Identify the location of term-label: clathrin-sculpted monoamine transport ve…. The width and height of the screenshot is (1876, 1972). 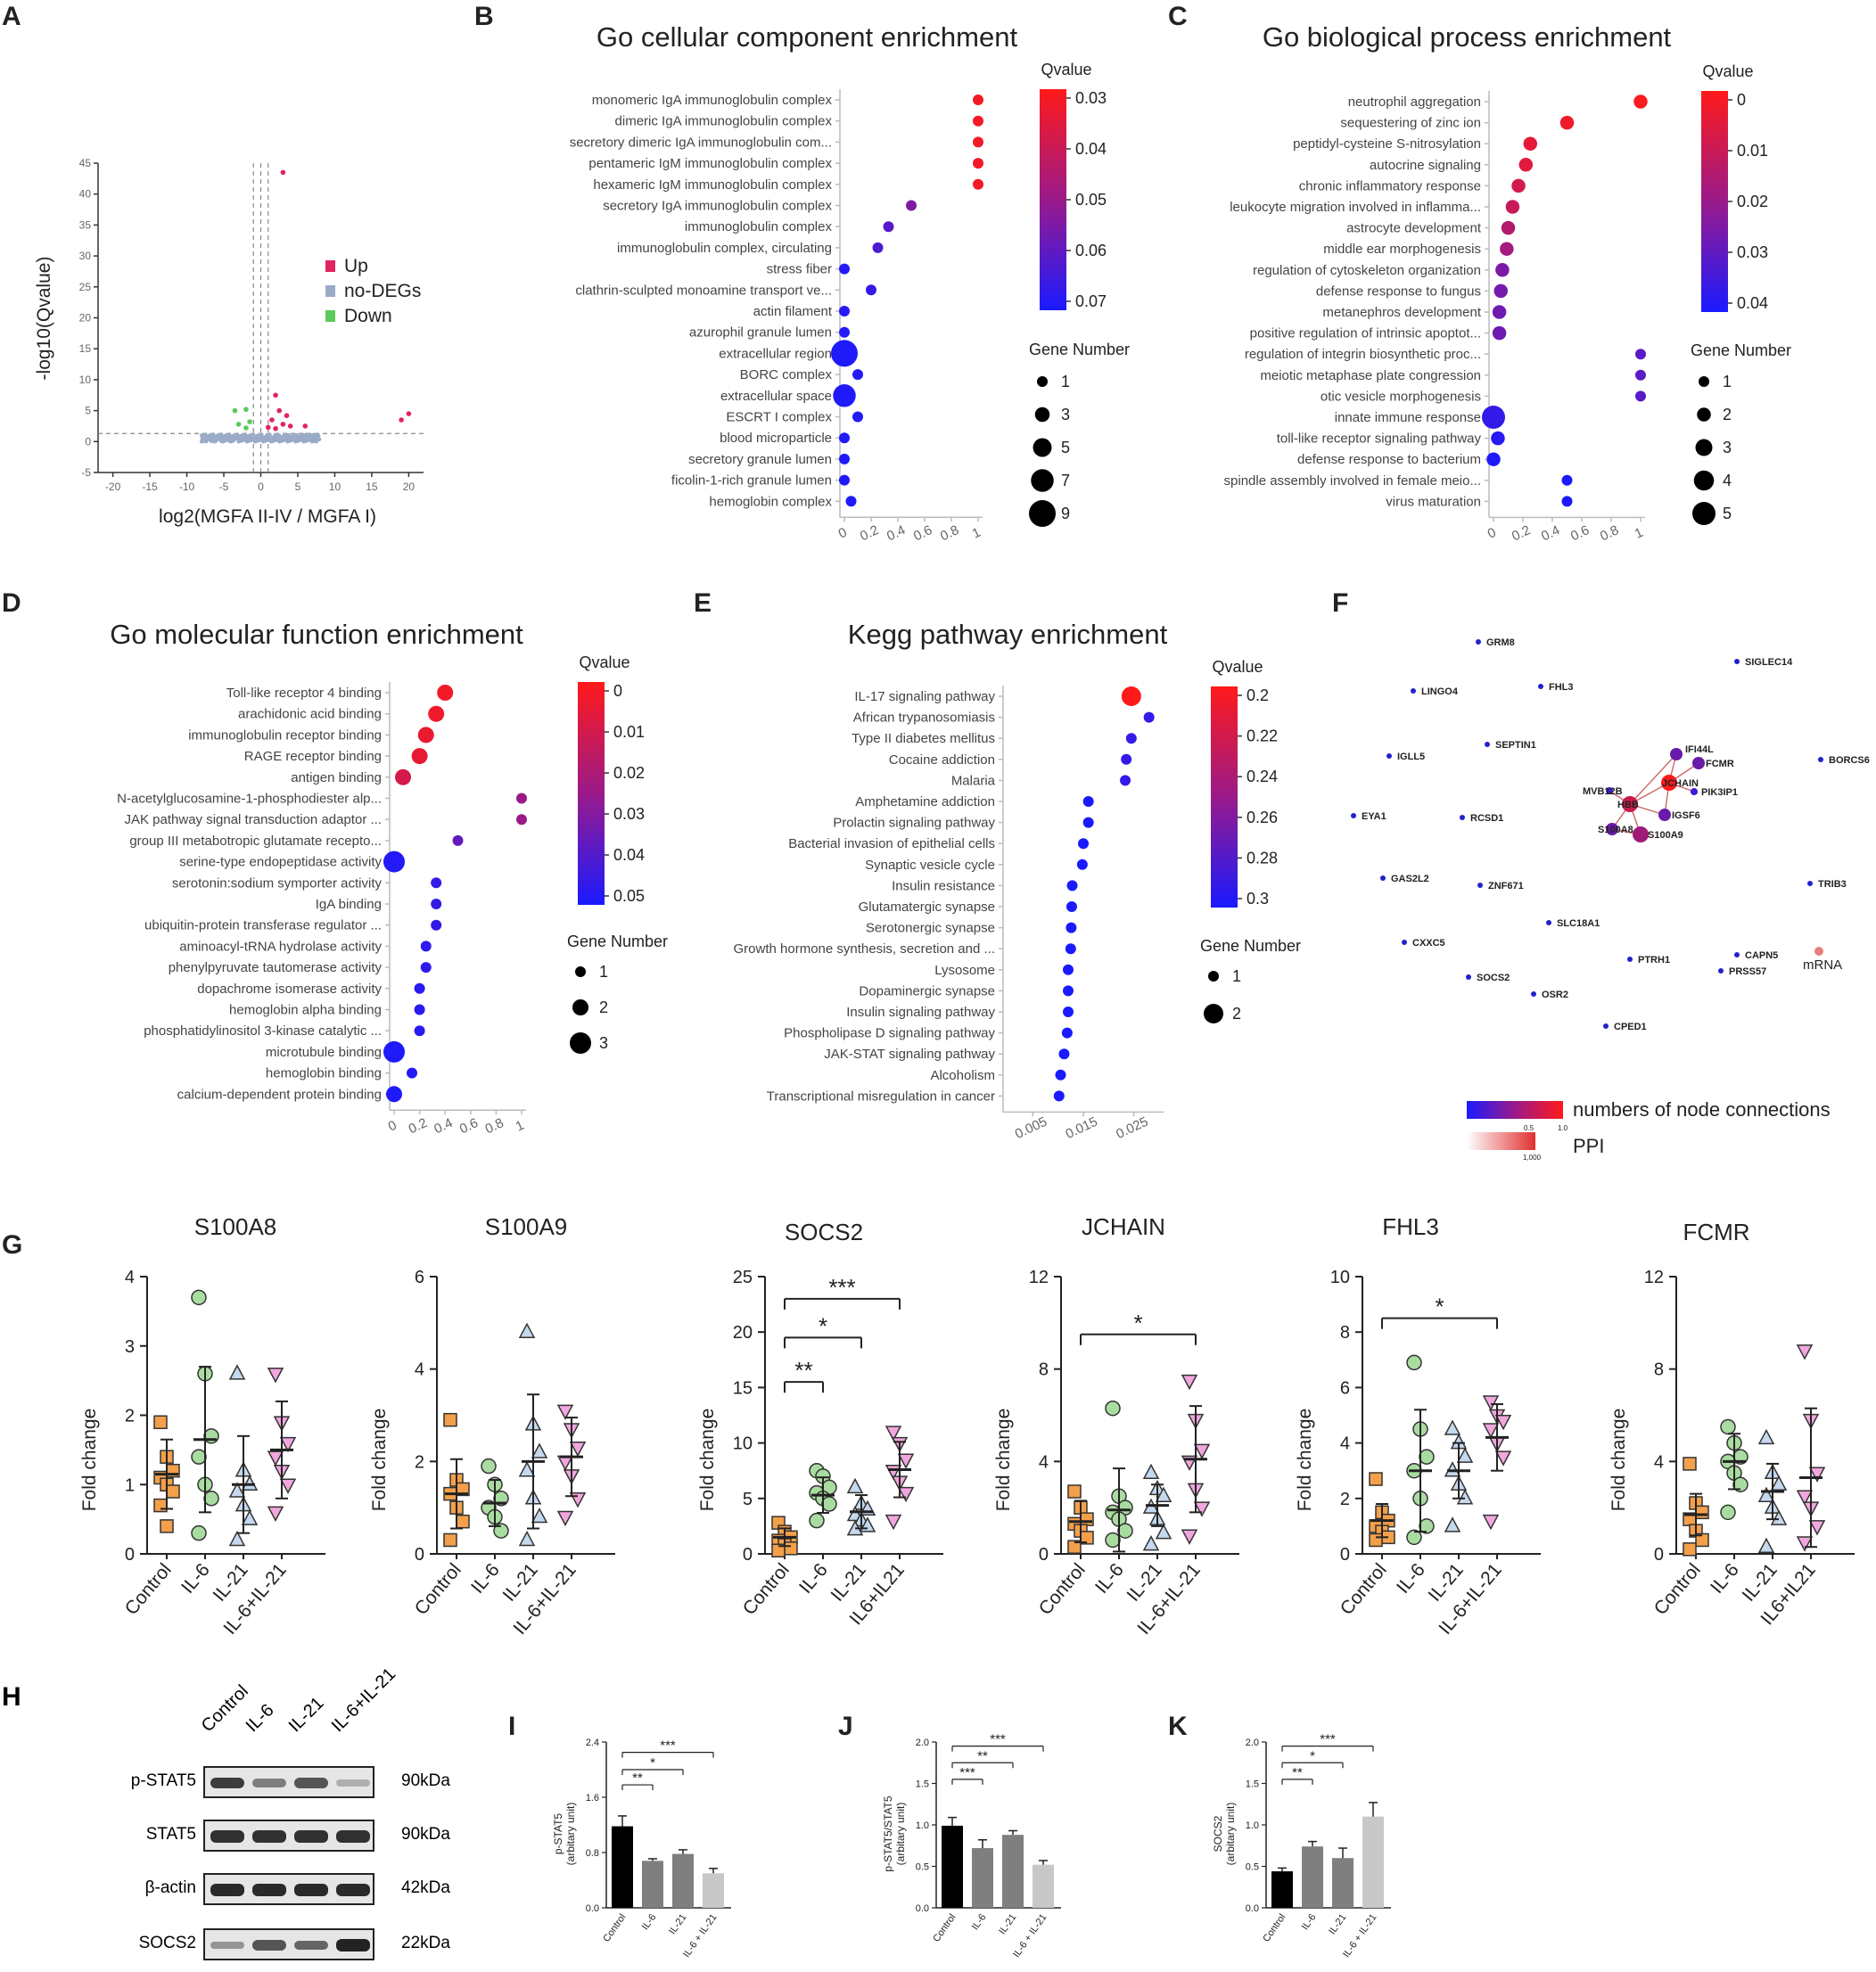
(703, 290).